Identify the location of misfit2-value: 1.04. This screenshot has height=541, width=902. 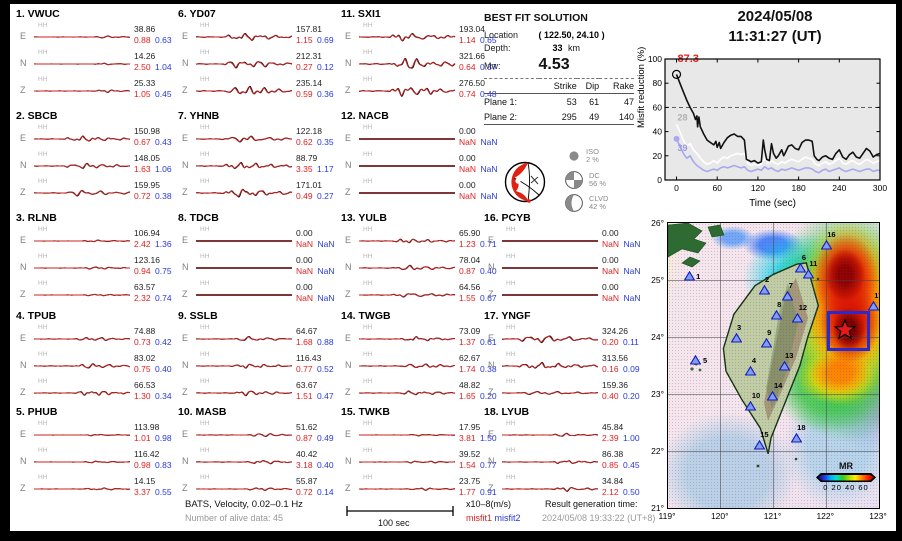
(163, 67).